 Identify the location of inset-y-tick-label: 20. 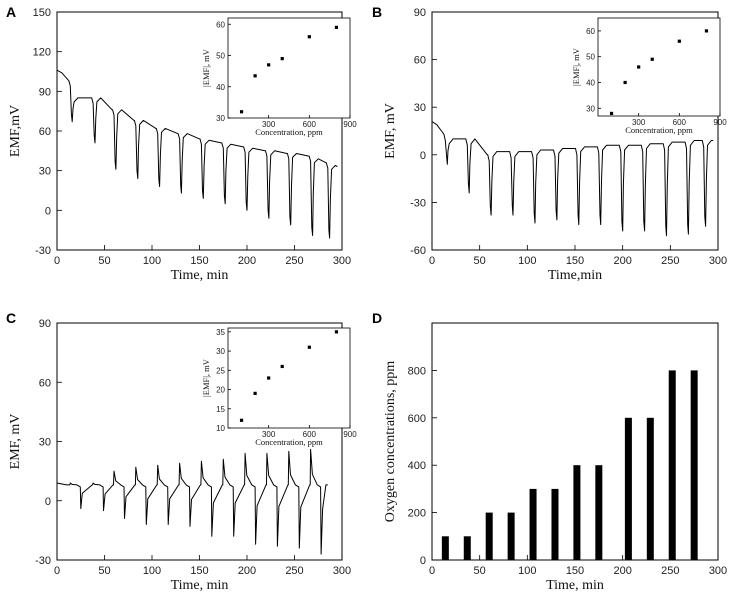
(220, 390).